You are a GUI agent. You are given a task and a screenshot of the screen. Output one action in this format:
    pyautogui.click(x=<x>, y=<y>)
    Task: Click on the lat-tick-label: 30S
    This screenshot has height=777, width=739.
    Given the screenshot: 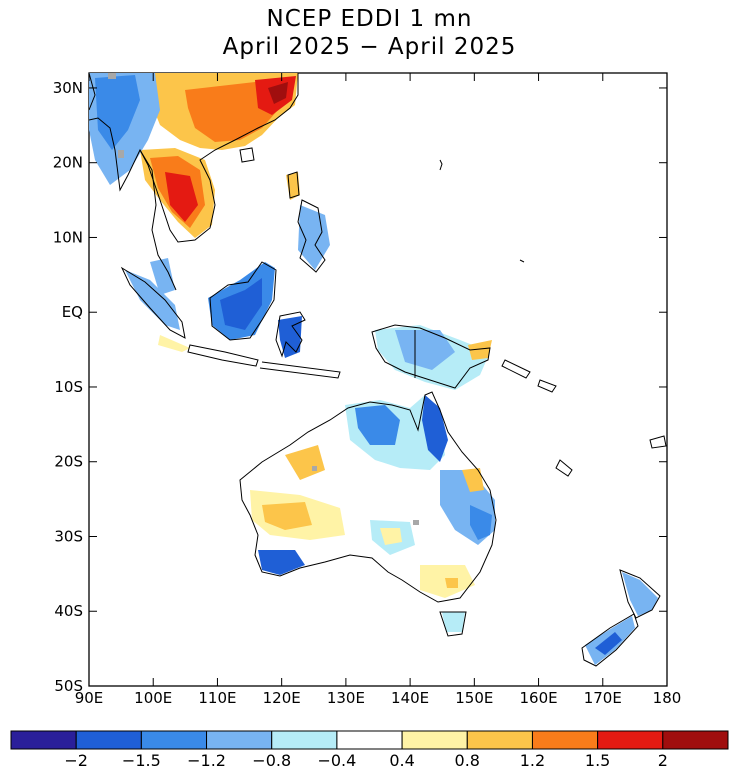 What is the action you would take?
    pyautogui.click(x=68, y=536)
    